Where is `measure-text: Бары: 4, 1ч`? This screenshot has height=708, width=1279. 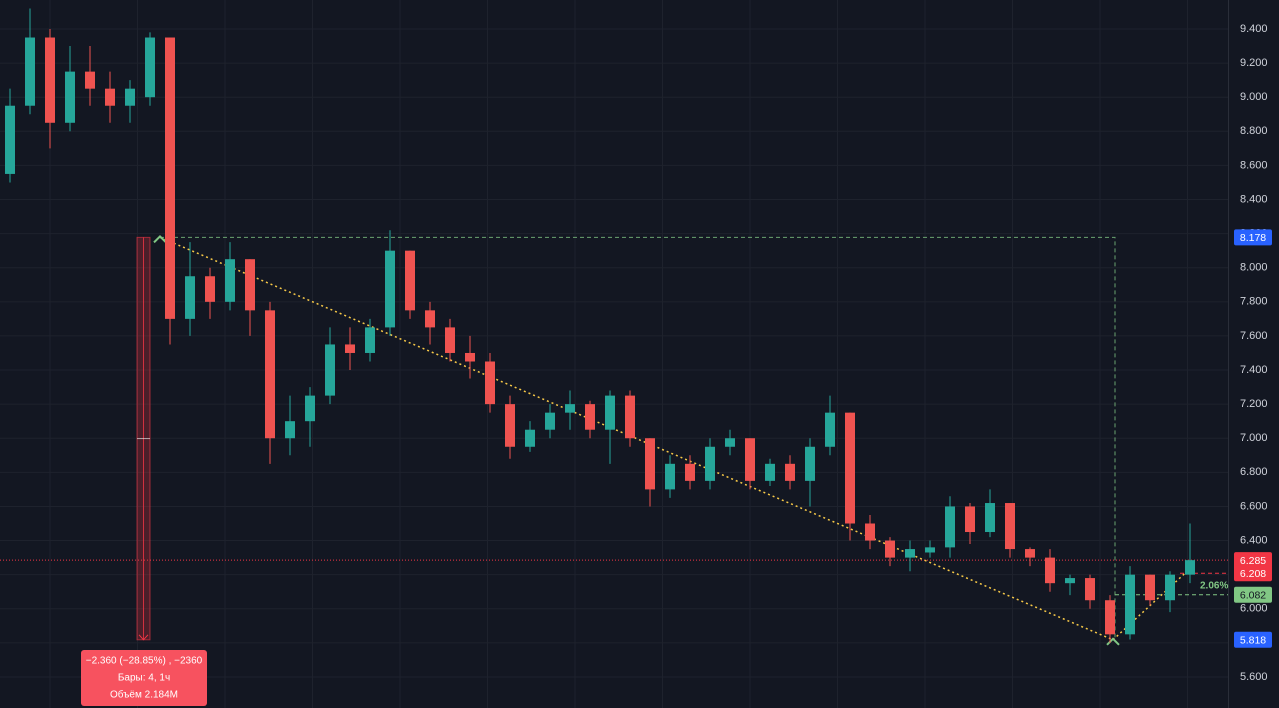
measure-text: Бары: 4, 1ч is located at coordinates (144, 678).